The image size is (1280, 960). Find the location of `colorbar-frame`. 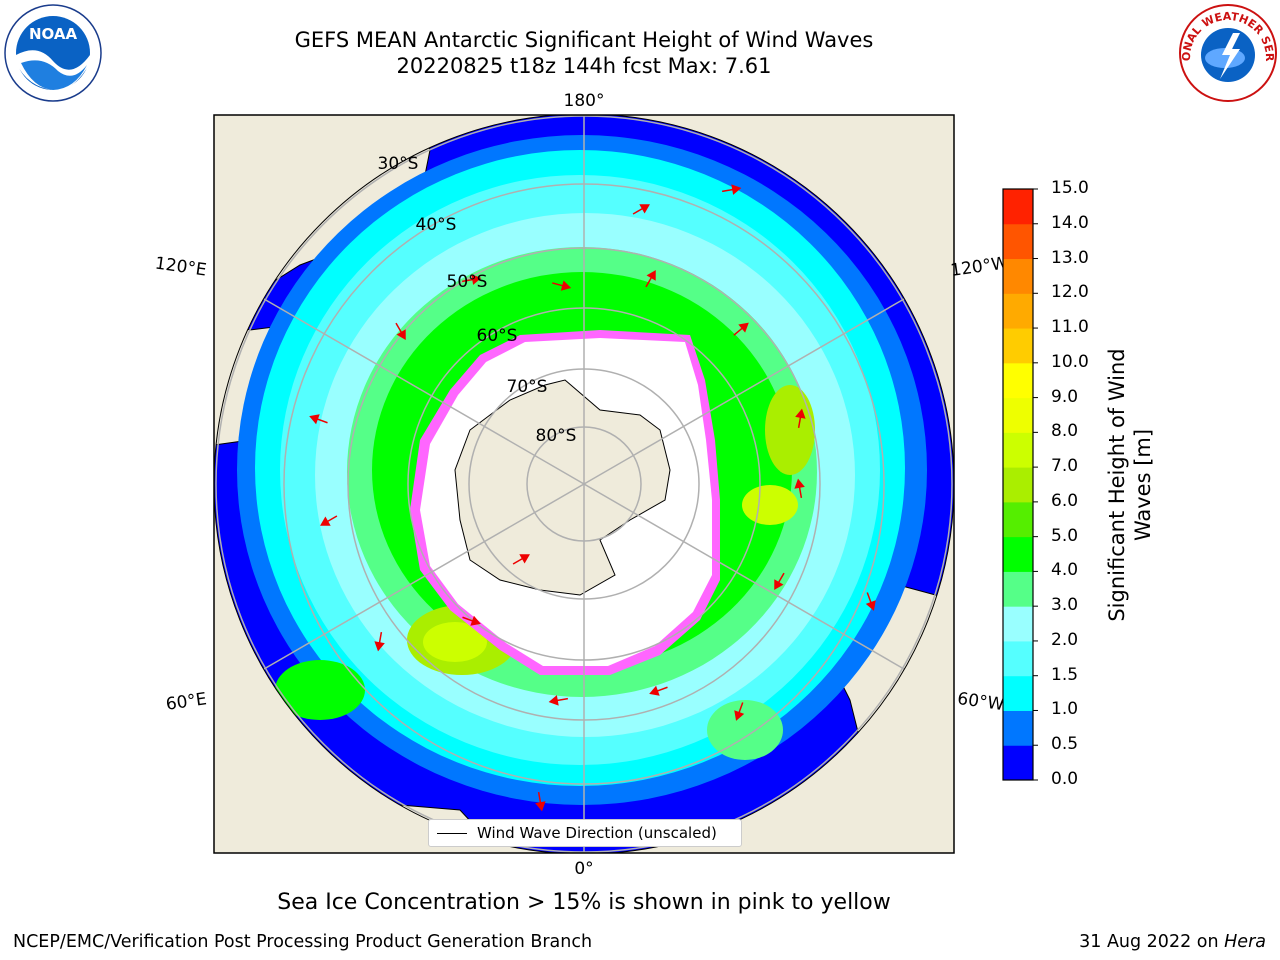

colorbar-frame is located at coordinates (1018, 484).